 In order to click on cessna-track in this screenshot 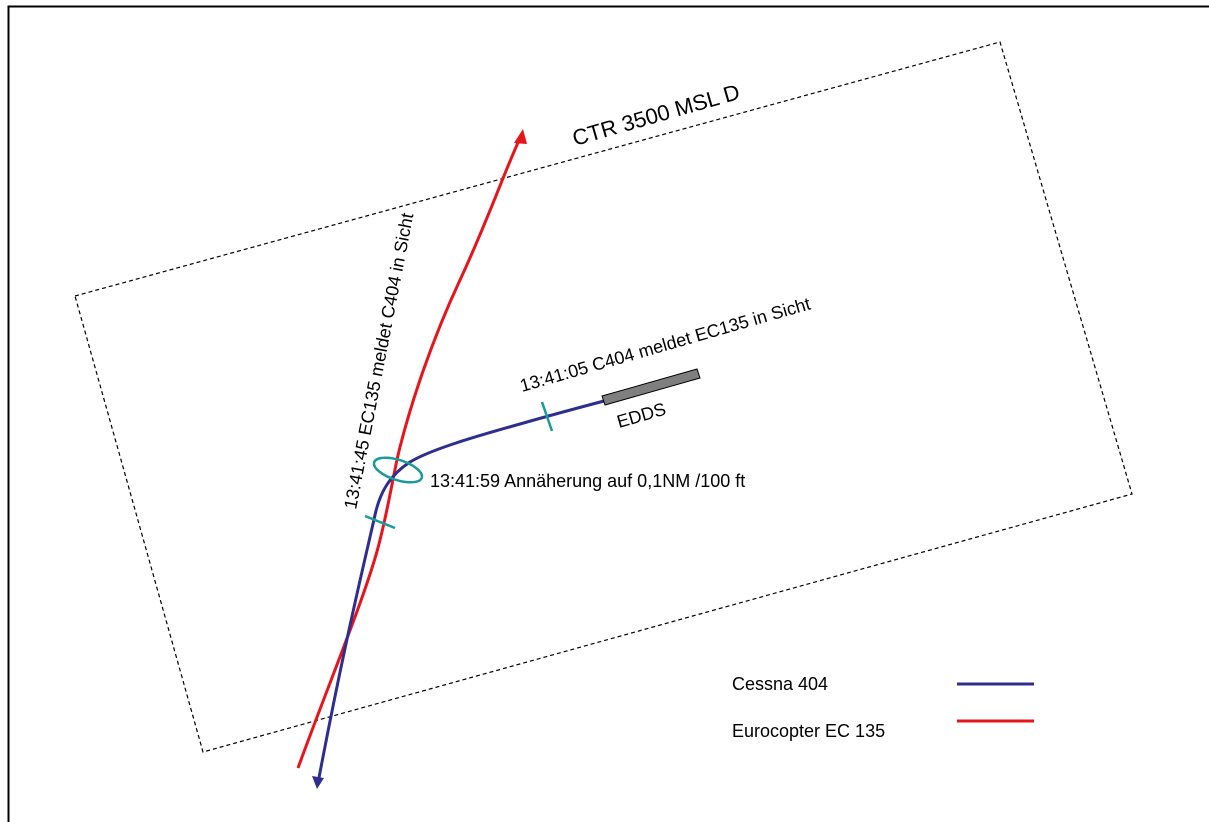, I will do `click(460, 591)`.